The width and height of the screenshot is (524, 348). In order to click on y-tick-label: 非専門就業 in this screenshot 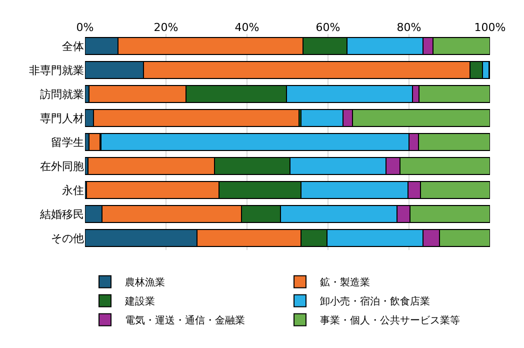, I will do `click(56, 70)`.